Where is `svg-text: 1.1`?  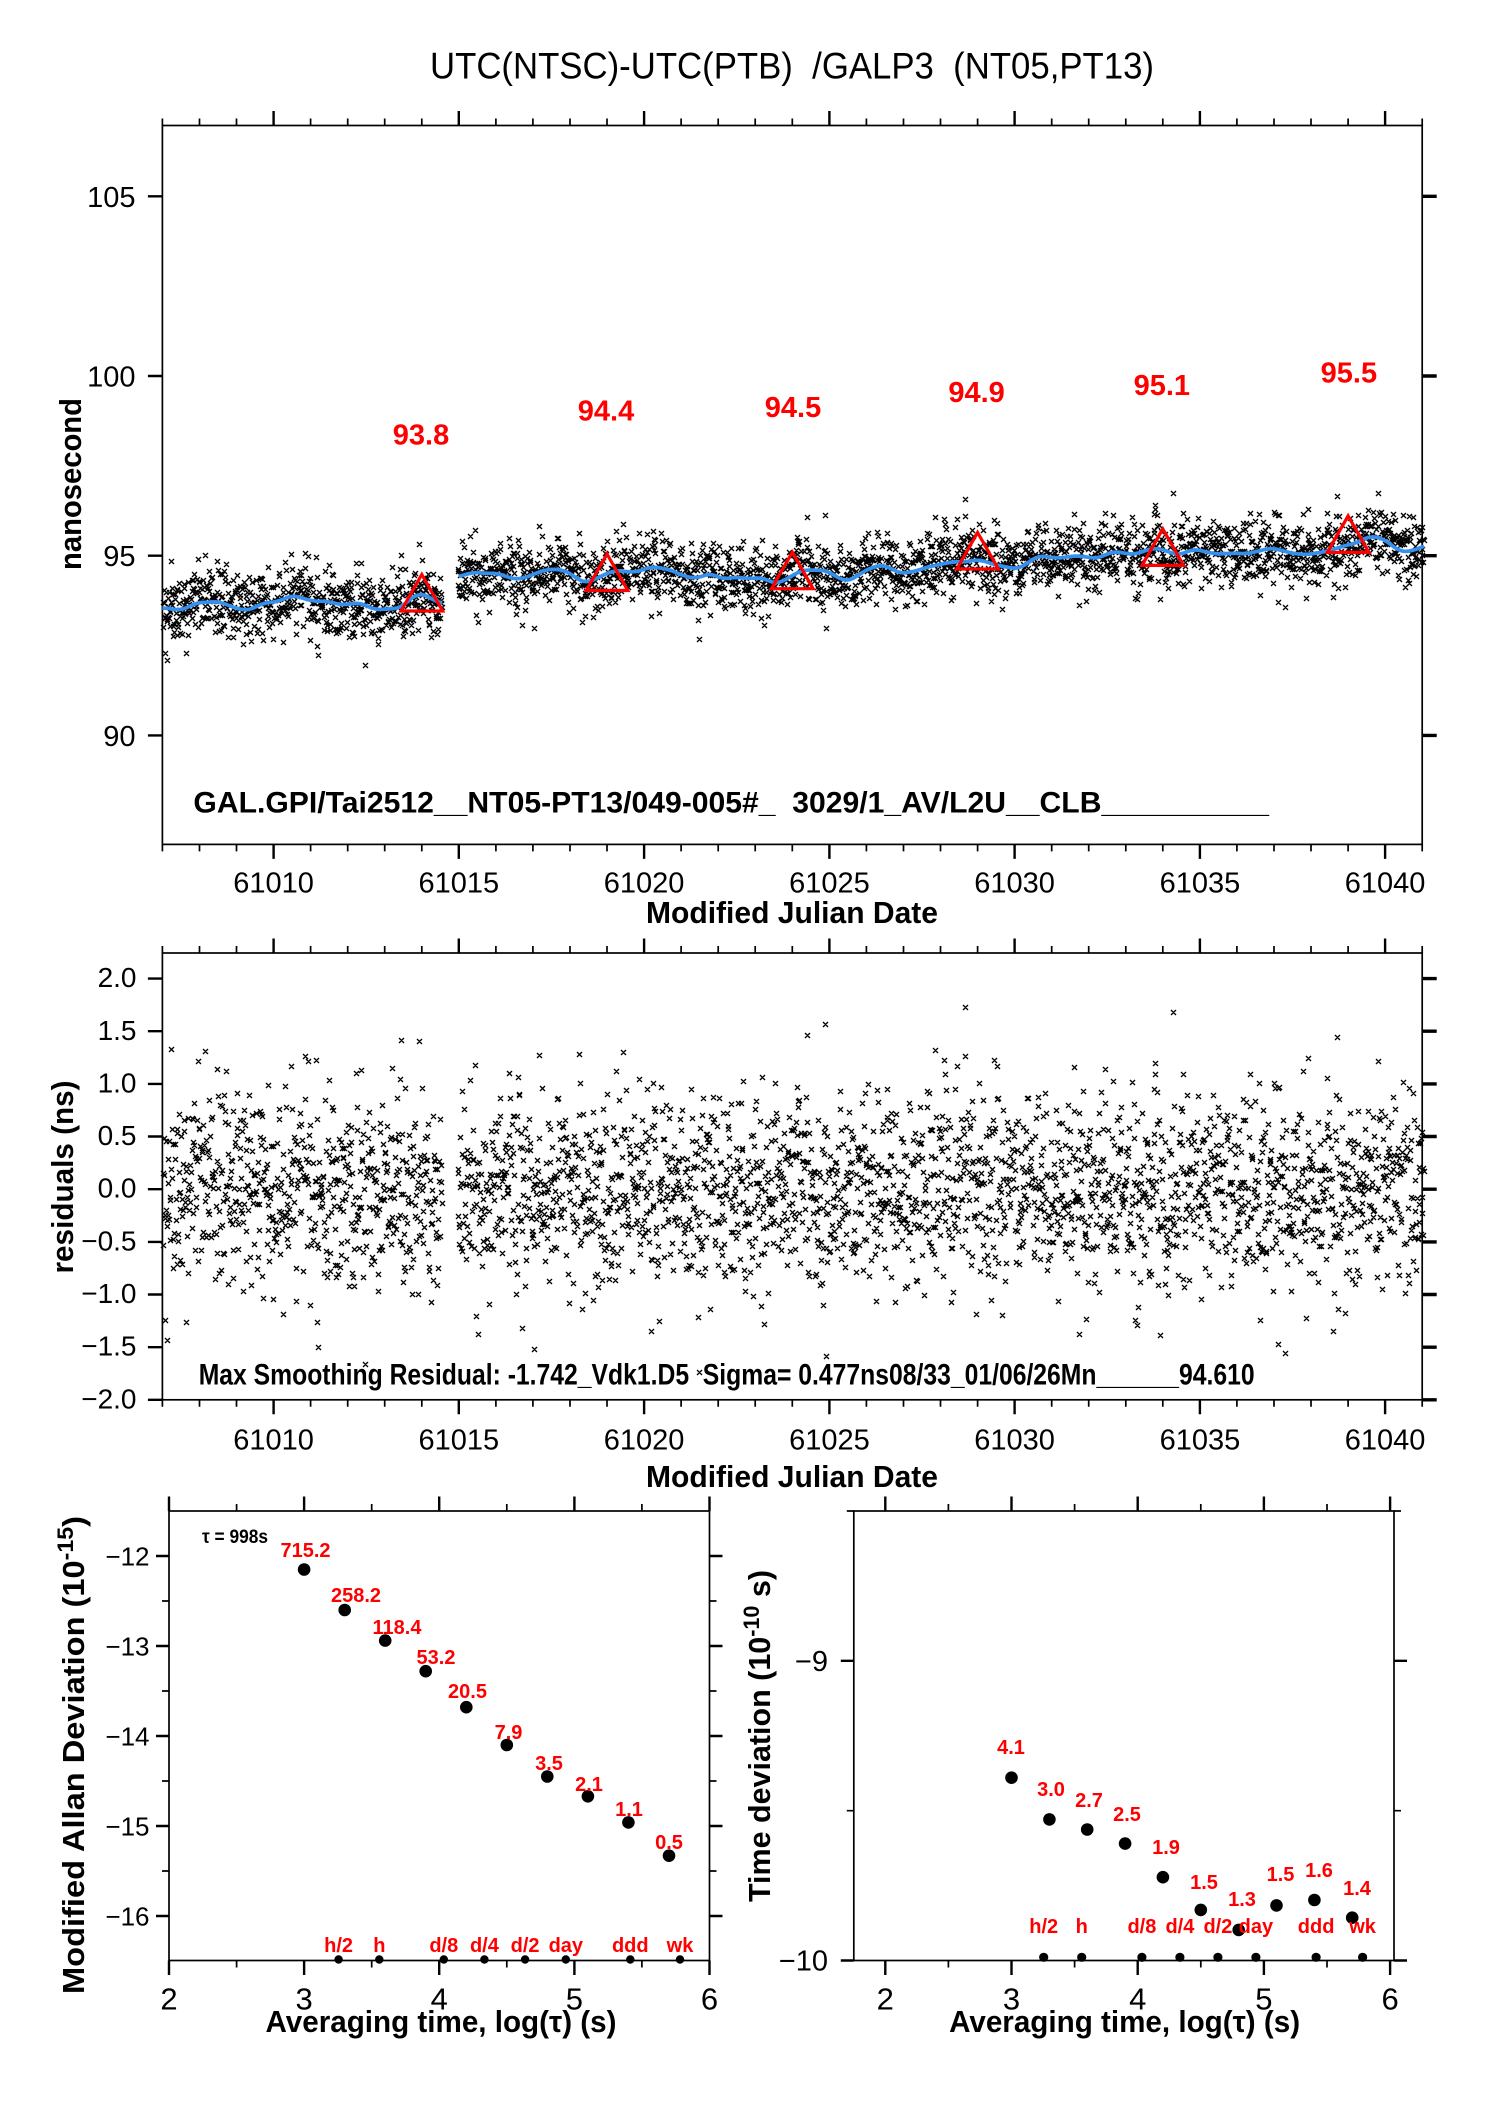
svg-text: 1.1 is located at coordinates (629, 1810).